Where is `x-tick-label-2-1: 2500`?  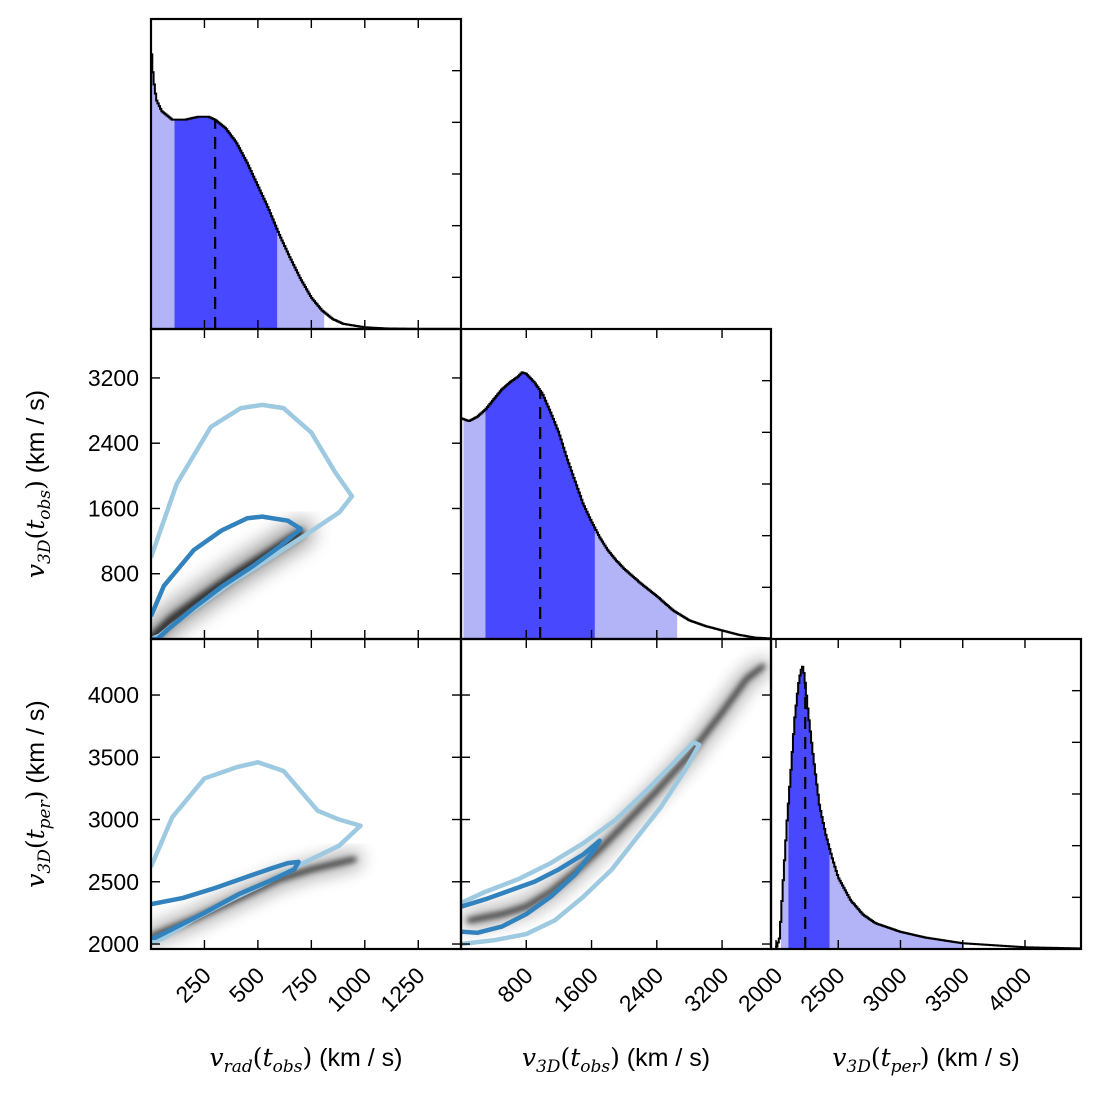 x-tick-label-2-1: 2500 is located at coordinates (822, 989).